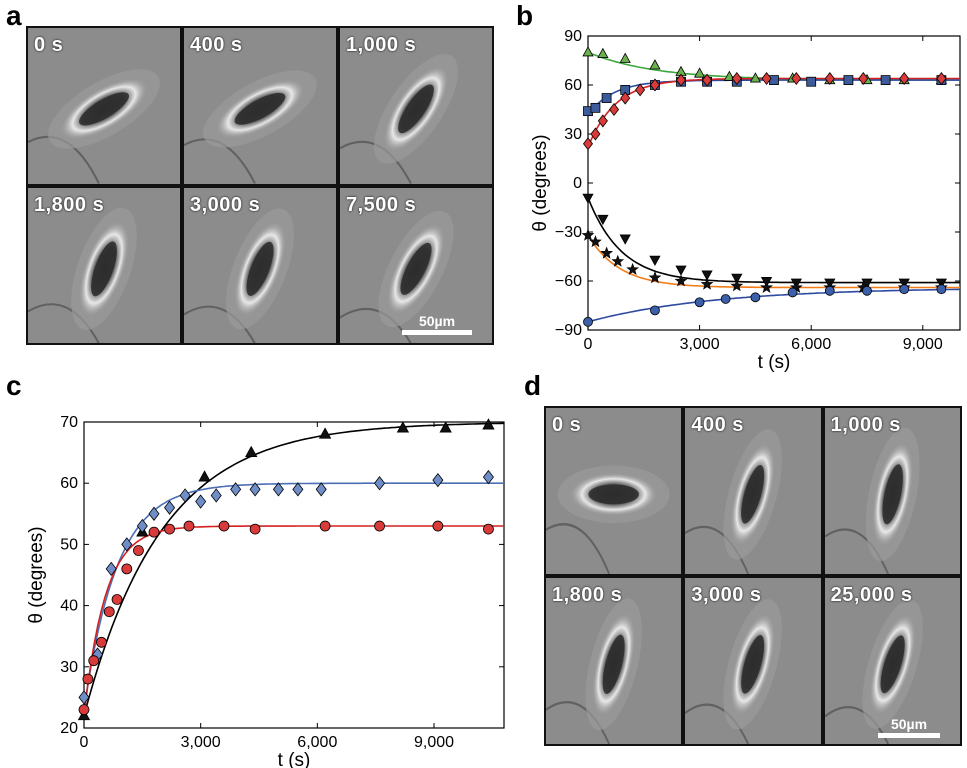 Image resolution: width=967 pixels, height=768 pixels. What do you see at coordinates (36, 574) in the screenshot?
I see `y-axis-label: θ (degrees)` at bounding box center [36, 574].